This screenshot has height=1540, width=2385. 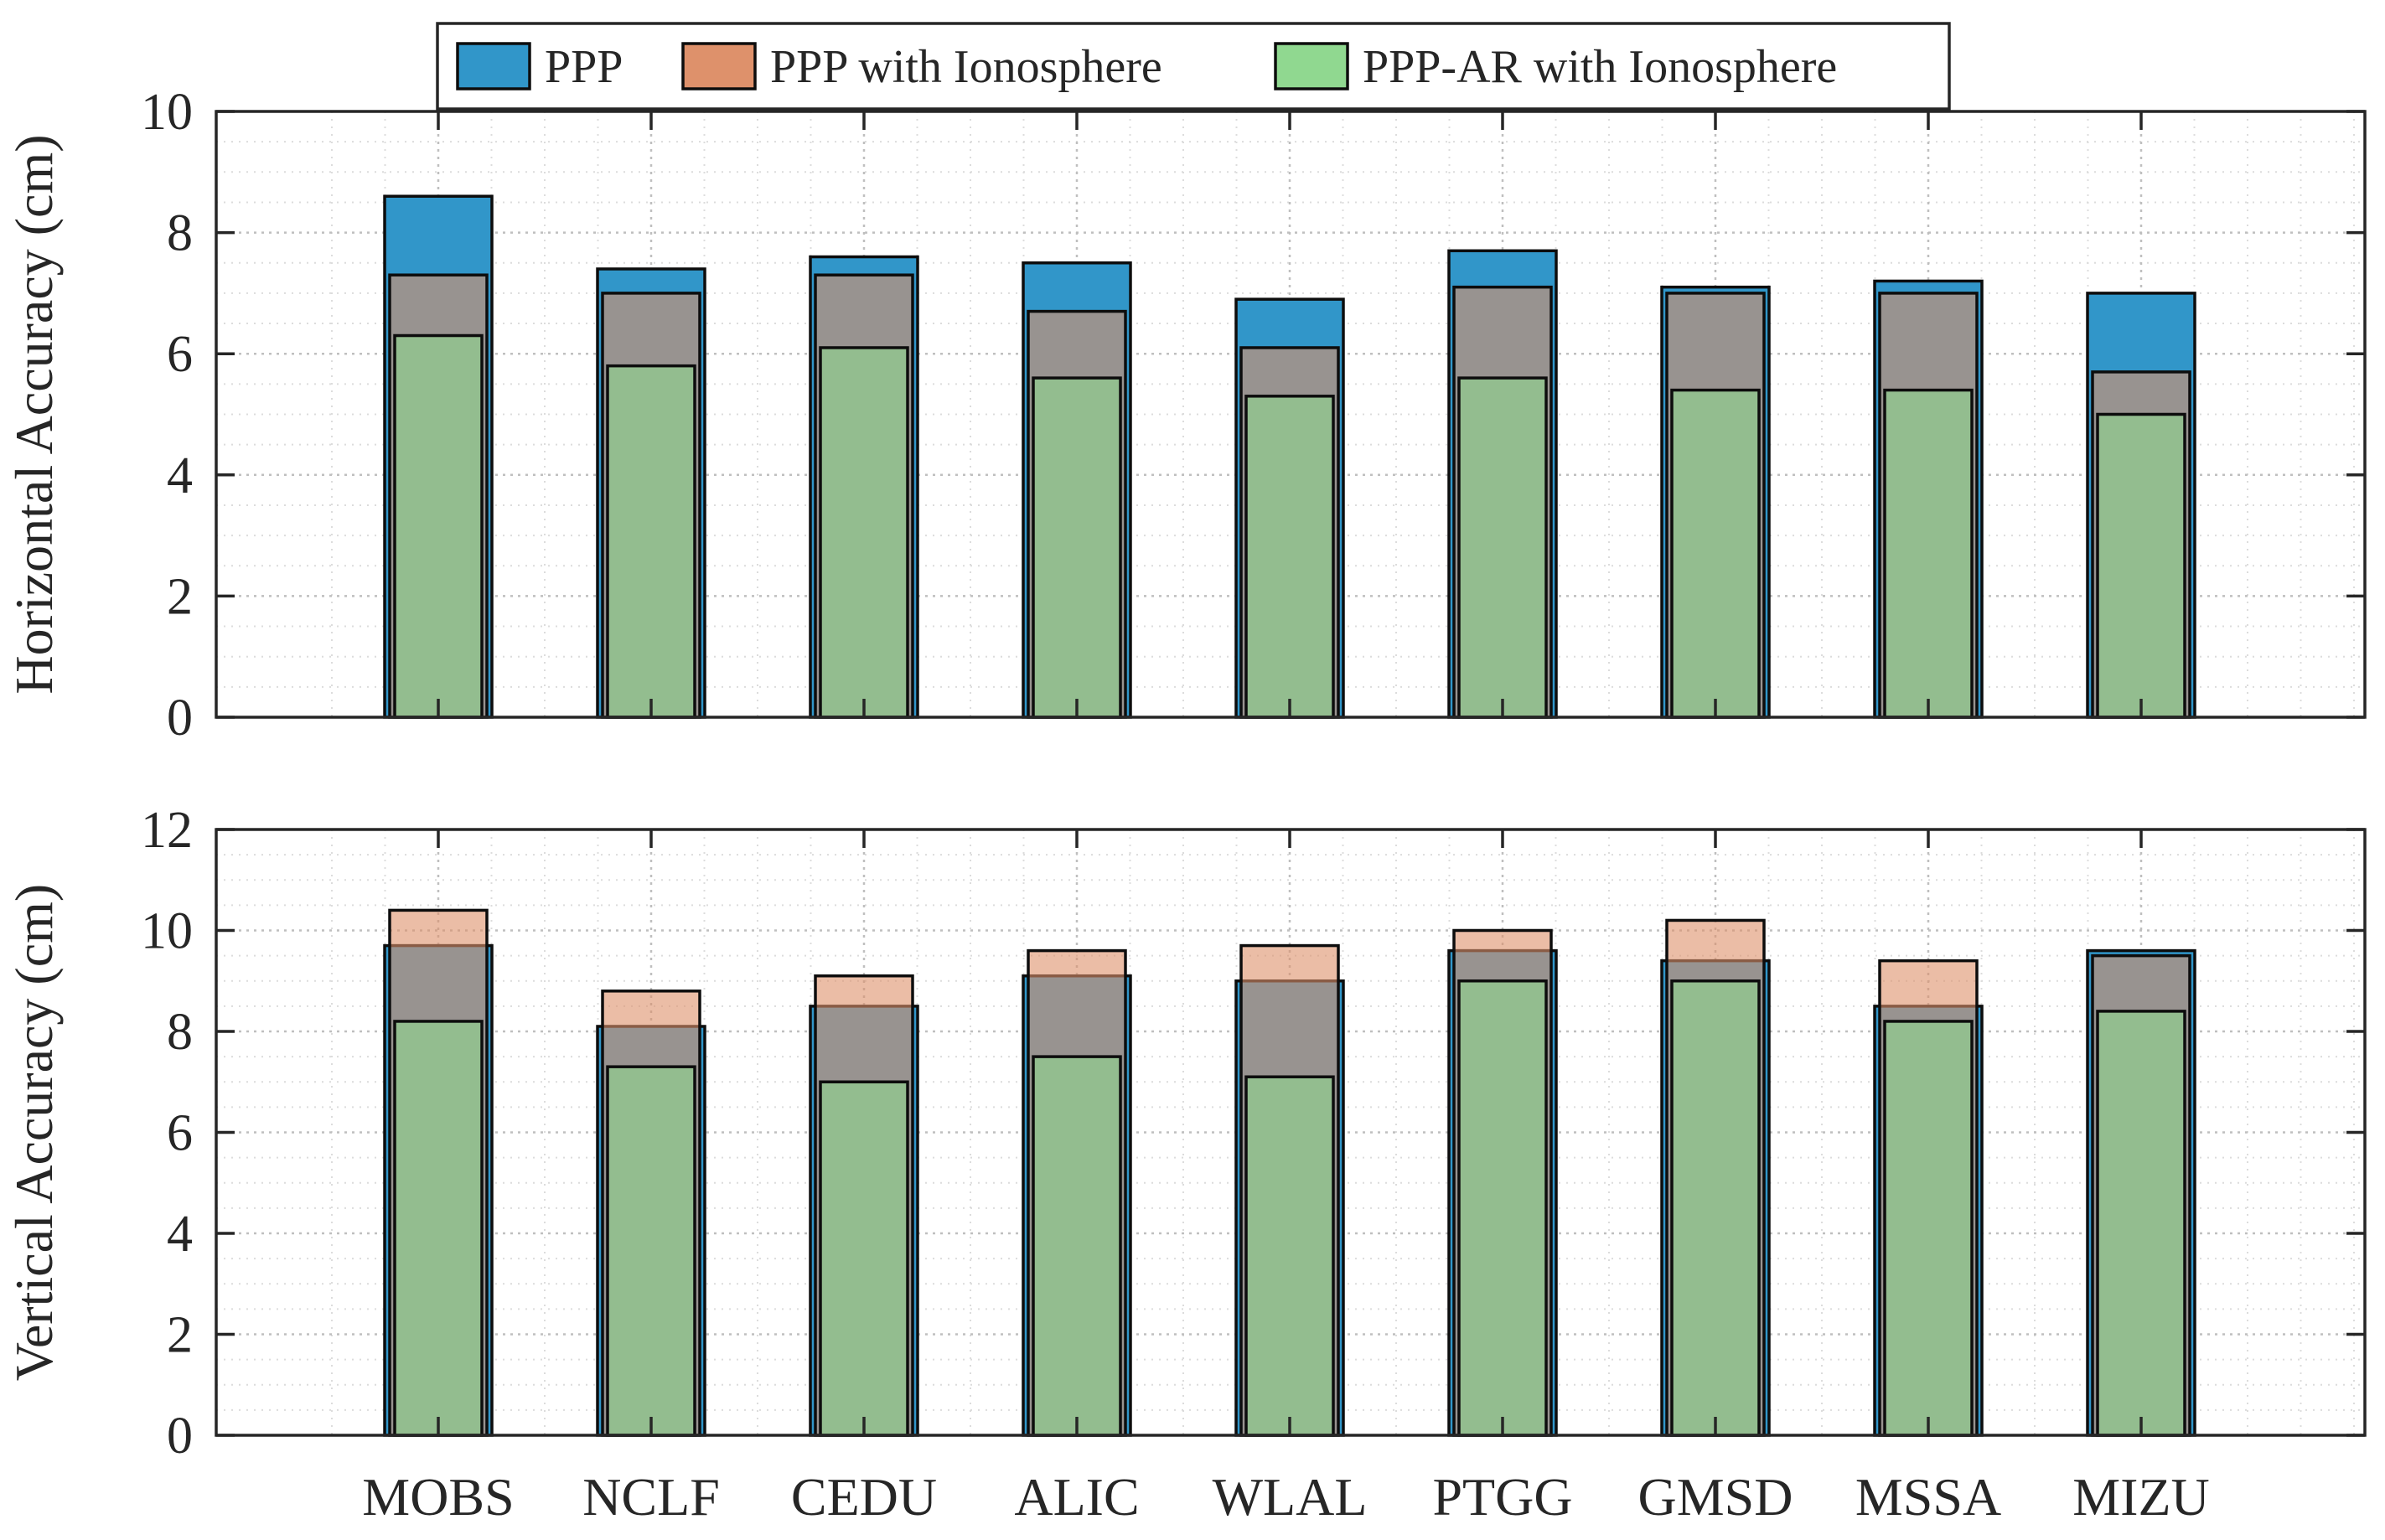 What do you see at coordinates (864, 1258) in the screenshot?
I see `vertical-bar-ppp-ar-iono-cedu` at bounding box center [864, 1258].